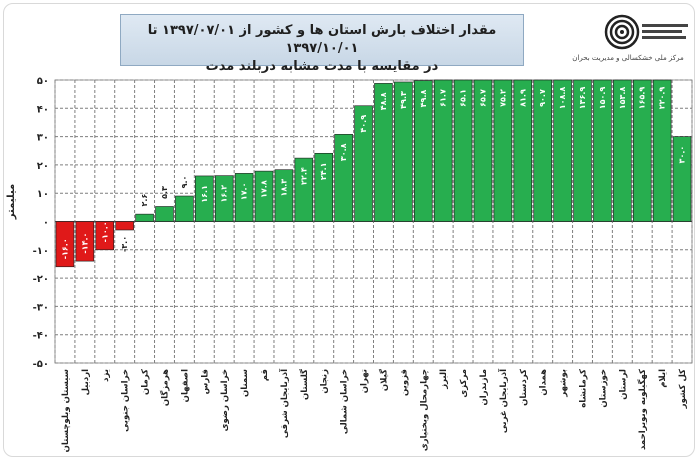  I want to click on category-label: آذربایجان شرقی, so click(284, 403).